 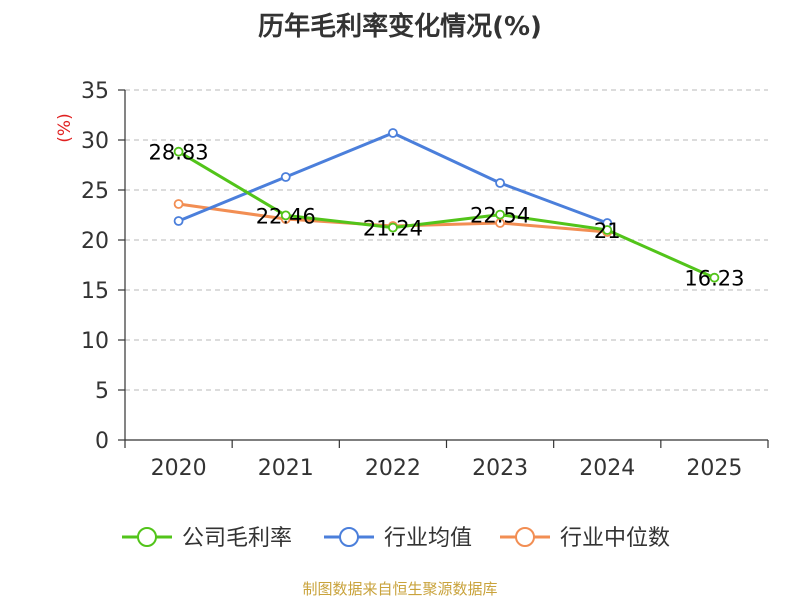 I want to click on data-label: 21, so click(x=607, y=231).